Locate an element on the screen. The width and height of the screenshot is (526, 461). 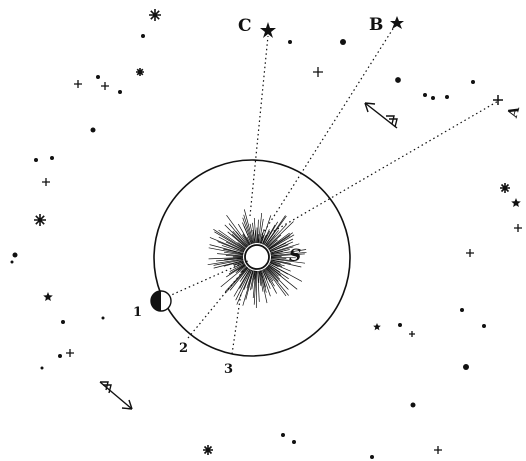
star-a is located at coordinates (498, 100).